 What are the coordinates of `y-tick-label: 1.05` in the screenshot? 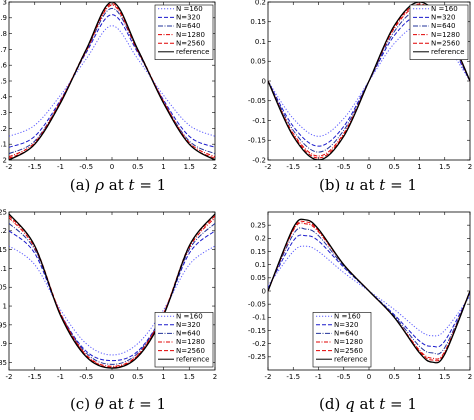 It's located at (3, 288).